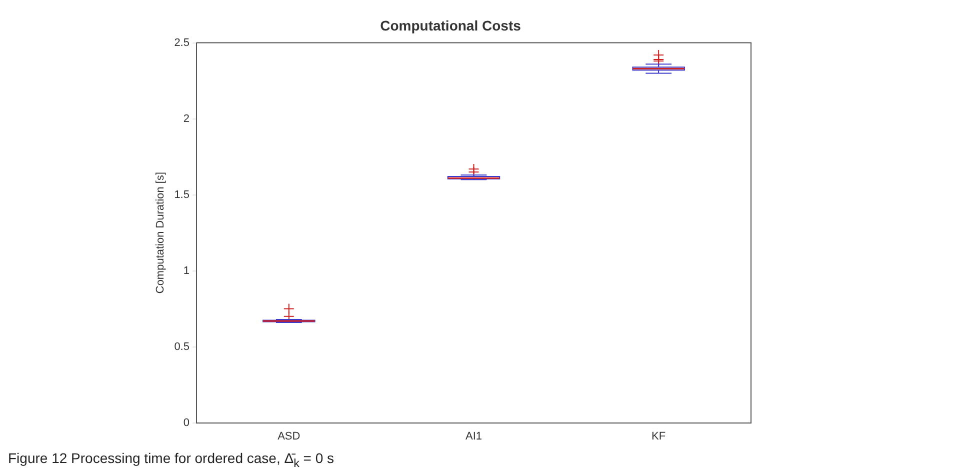 The height and width of the screenshot is (476, 961). What do you see at coordinates (289, 436) in the screenshot?
I see `x-tick-label: ASD` at bounding box center [289, 436].